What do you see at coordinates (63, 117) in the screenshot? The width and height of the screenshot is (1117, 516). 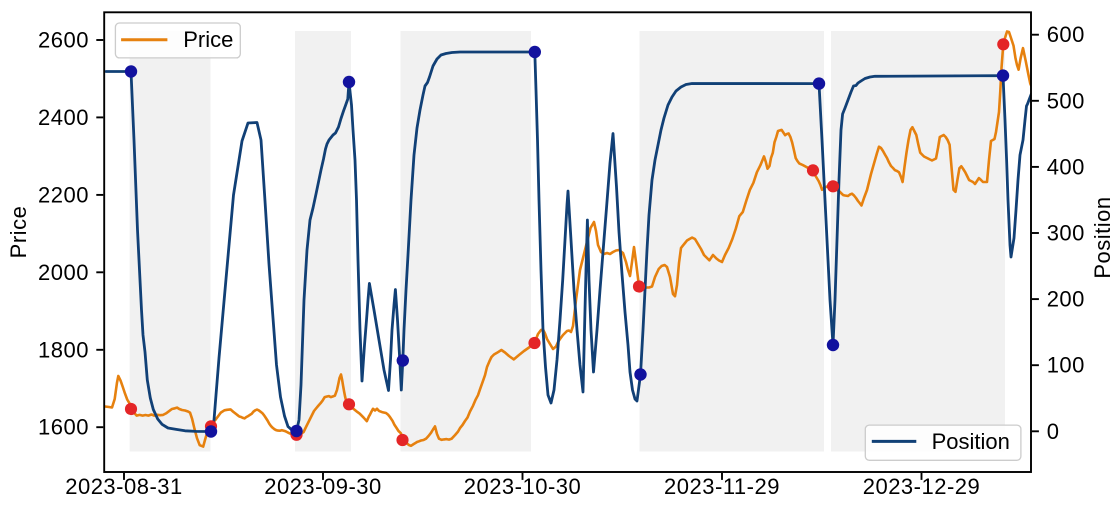 I see `svg-text: 2400` at bounding box center [63, 117].